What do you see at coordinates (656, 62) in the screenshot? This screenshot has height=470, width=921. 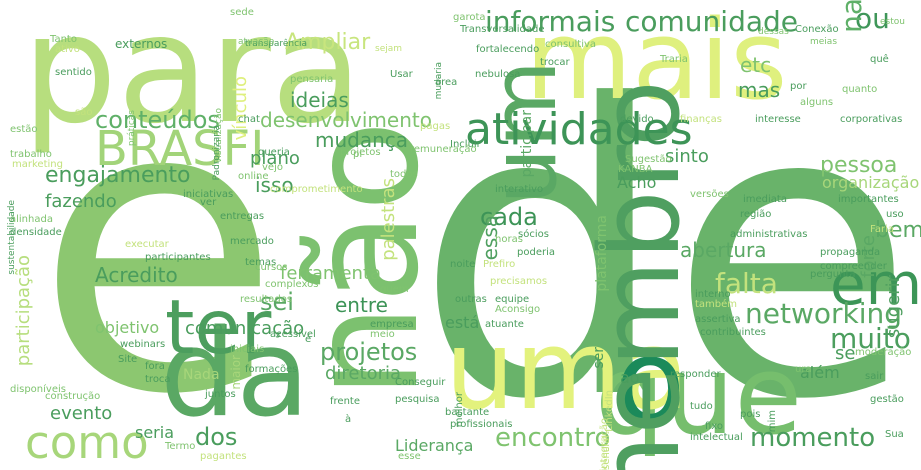 I see `cloud-word-mais: mais` at bounding box center [656, 62].